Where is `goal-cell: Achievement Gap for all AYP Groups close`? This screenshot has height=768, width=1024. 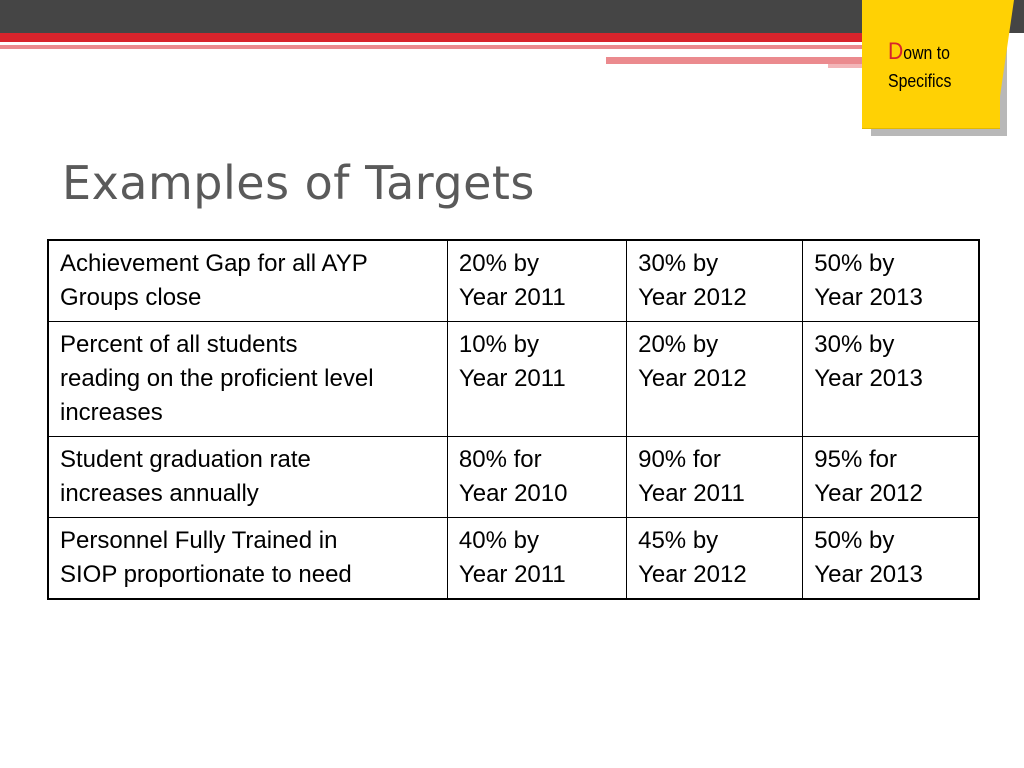 goal-cell: Achievement Gap for all AYP Groups close is located at coordinates (247, 280).